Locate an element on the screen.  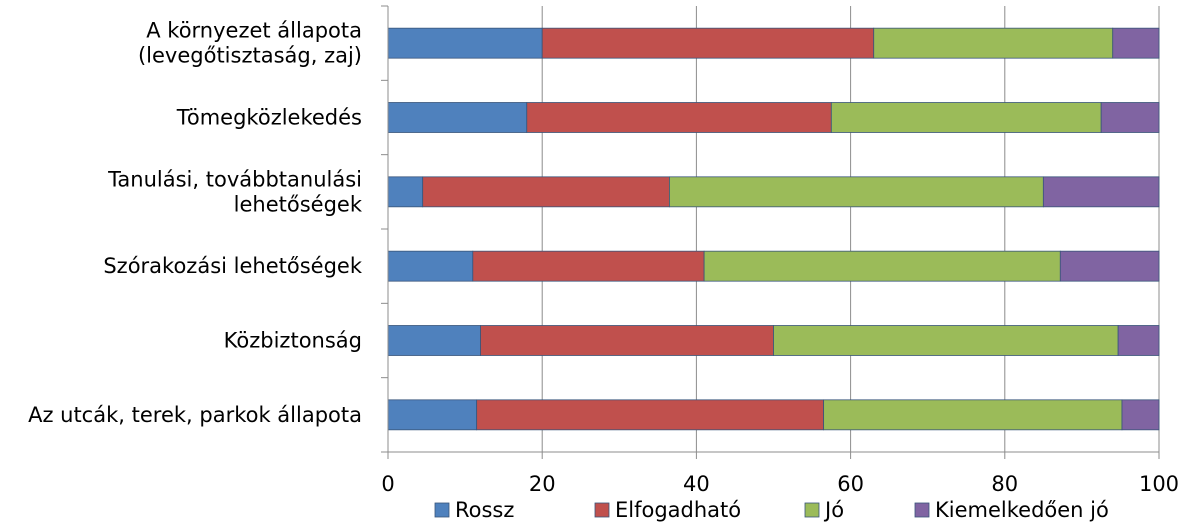
x-tick-labels: 0 20 40 60 80 100 is located at coordinates (780, 484).